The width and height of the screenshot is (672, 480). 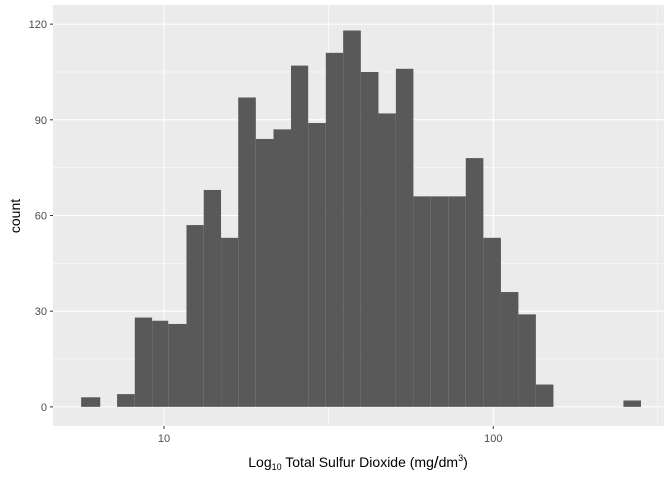 I want to click on y-tick-label: 60, so click(x=41, y=217).